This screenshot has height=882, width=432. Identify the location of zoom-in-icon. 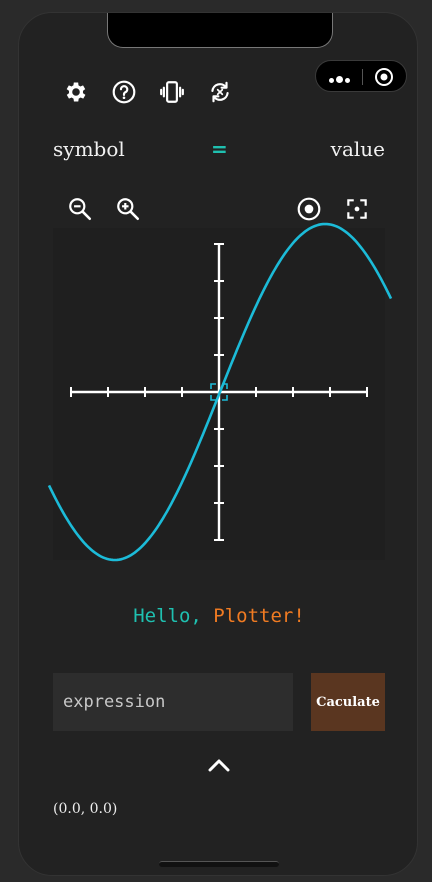
(128, 209).